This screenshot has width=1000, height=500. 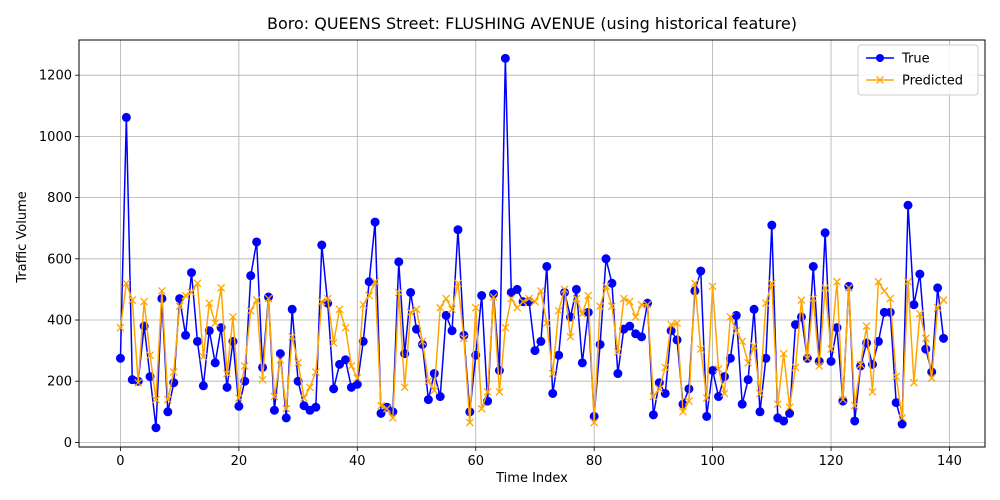 What do you see at coordinates (55, 137) in the screenshot?
I see `y-tick-label: 1000` at bounding box center [55, 137].